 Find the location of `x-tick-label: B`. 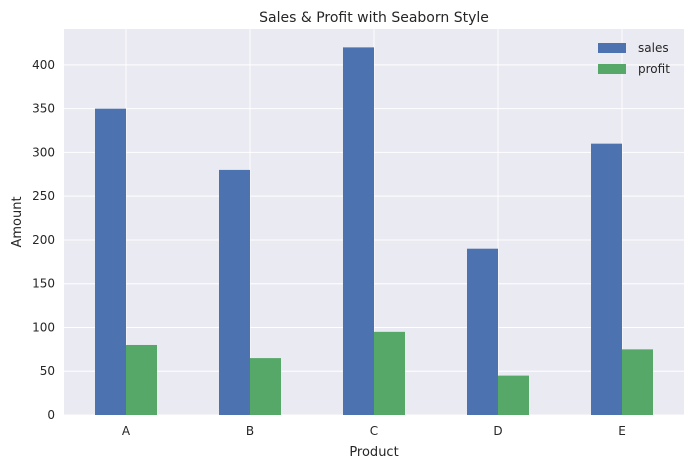

x-tick-label: B is located at coordinates (250, 431).